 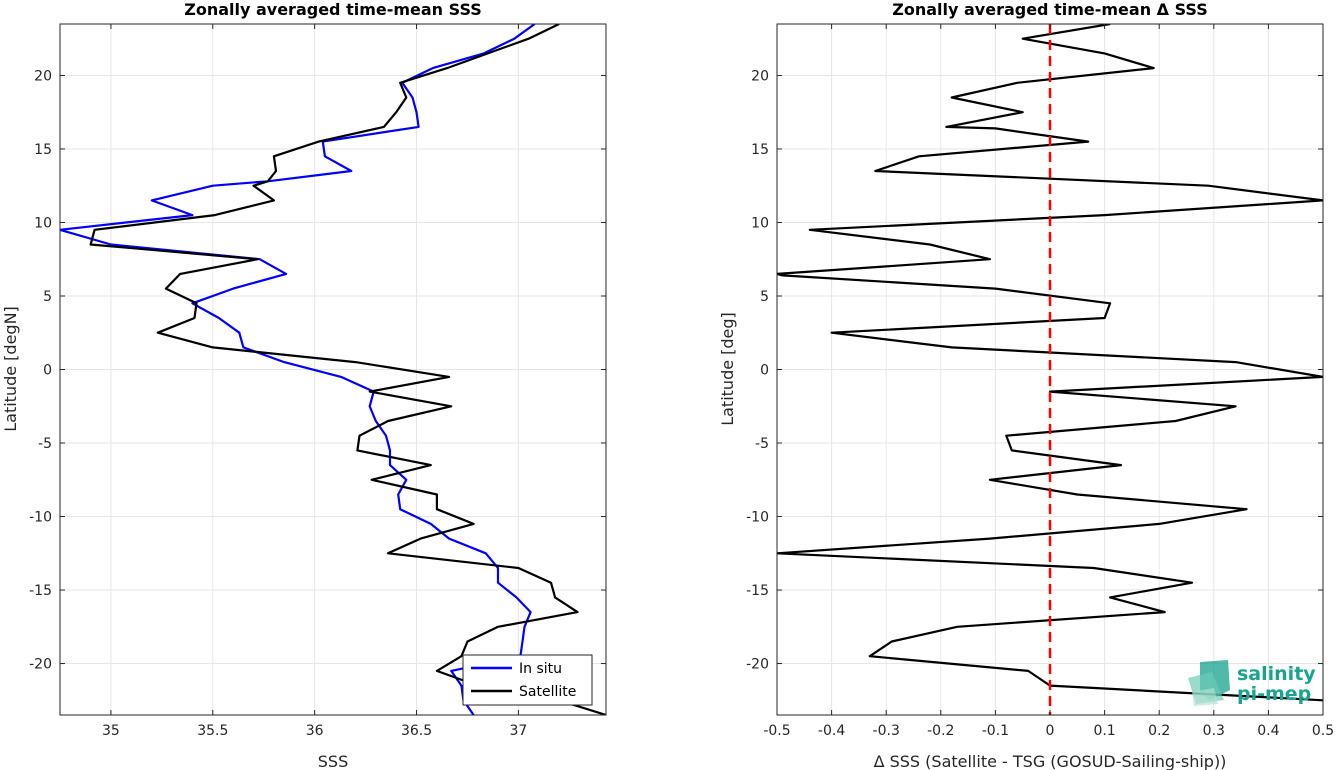 What do you see at coordinates (1209, 683) in the screenshot?
I see `wave-logo-icon` at bounding box center [1209, 683].